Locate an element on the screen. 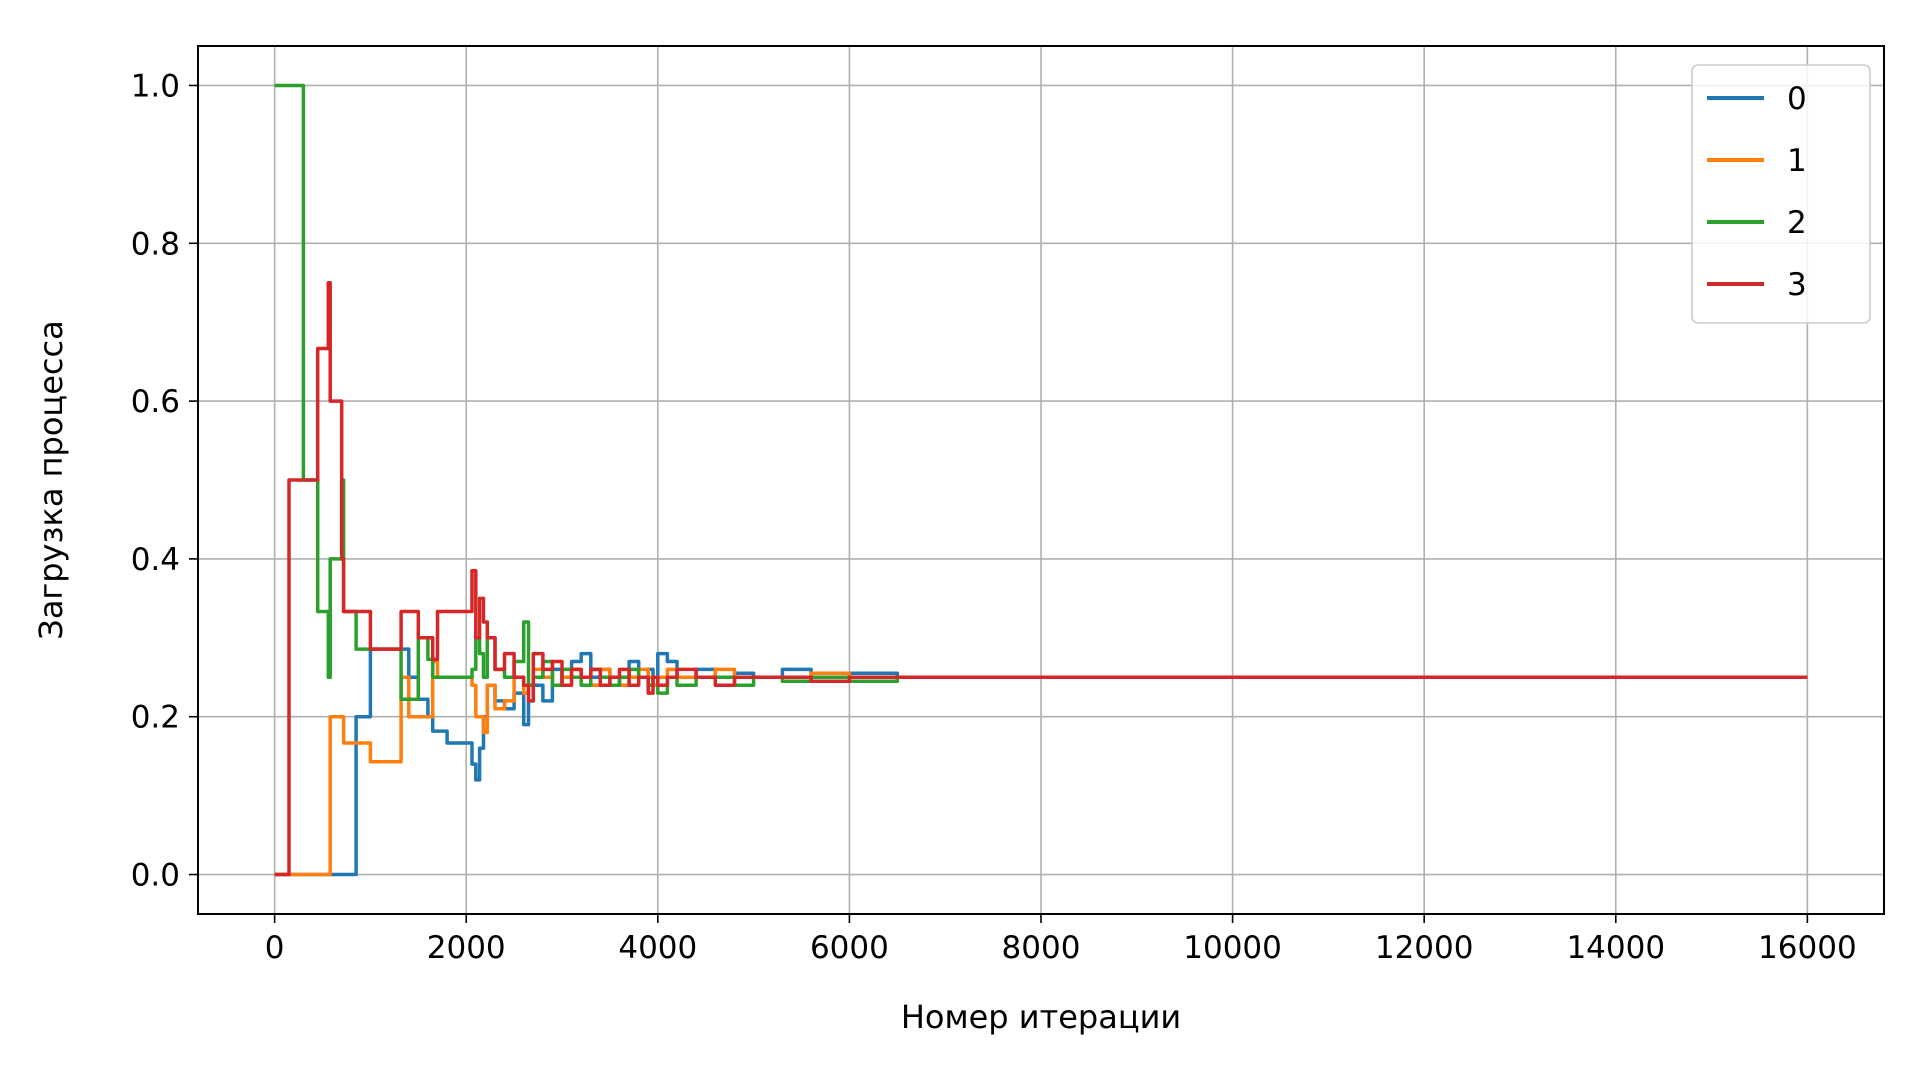 This screenshot has width=1920, height=1080. x-tick-label: 14000 is located at coordinates (1615, 948).